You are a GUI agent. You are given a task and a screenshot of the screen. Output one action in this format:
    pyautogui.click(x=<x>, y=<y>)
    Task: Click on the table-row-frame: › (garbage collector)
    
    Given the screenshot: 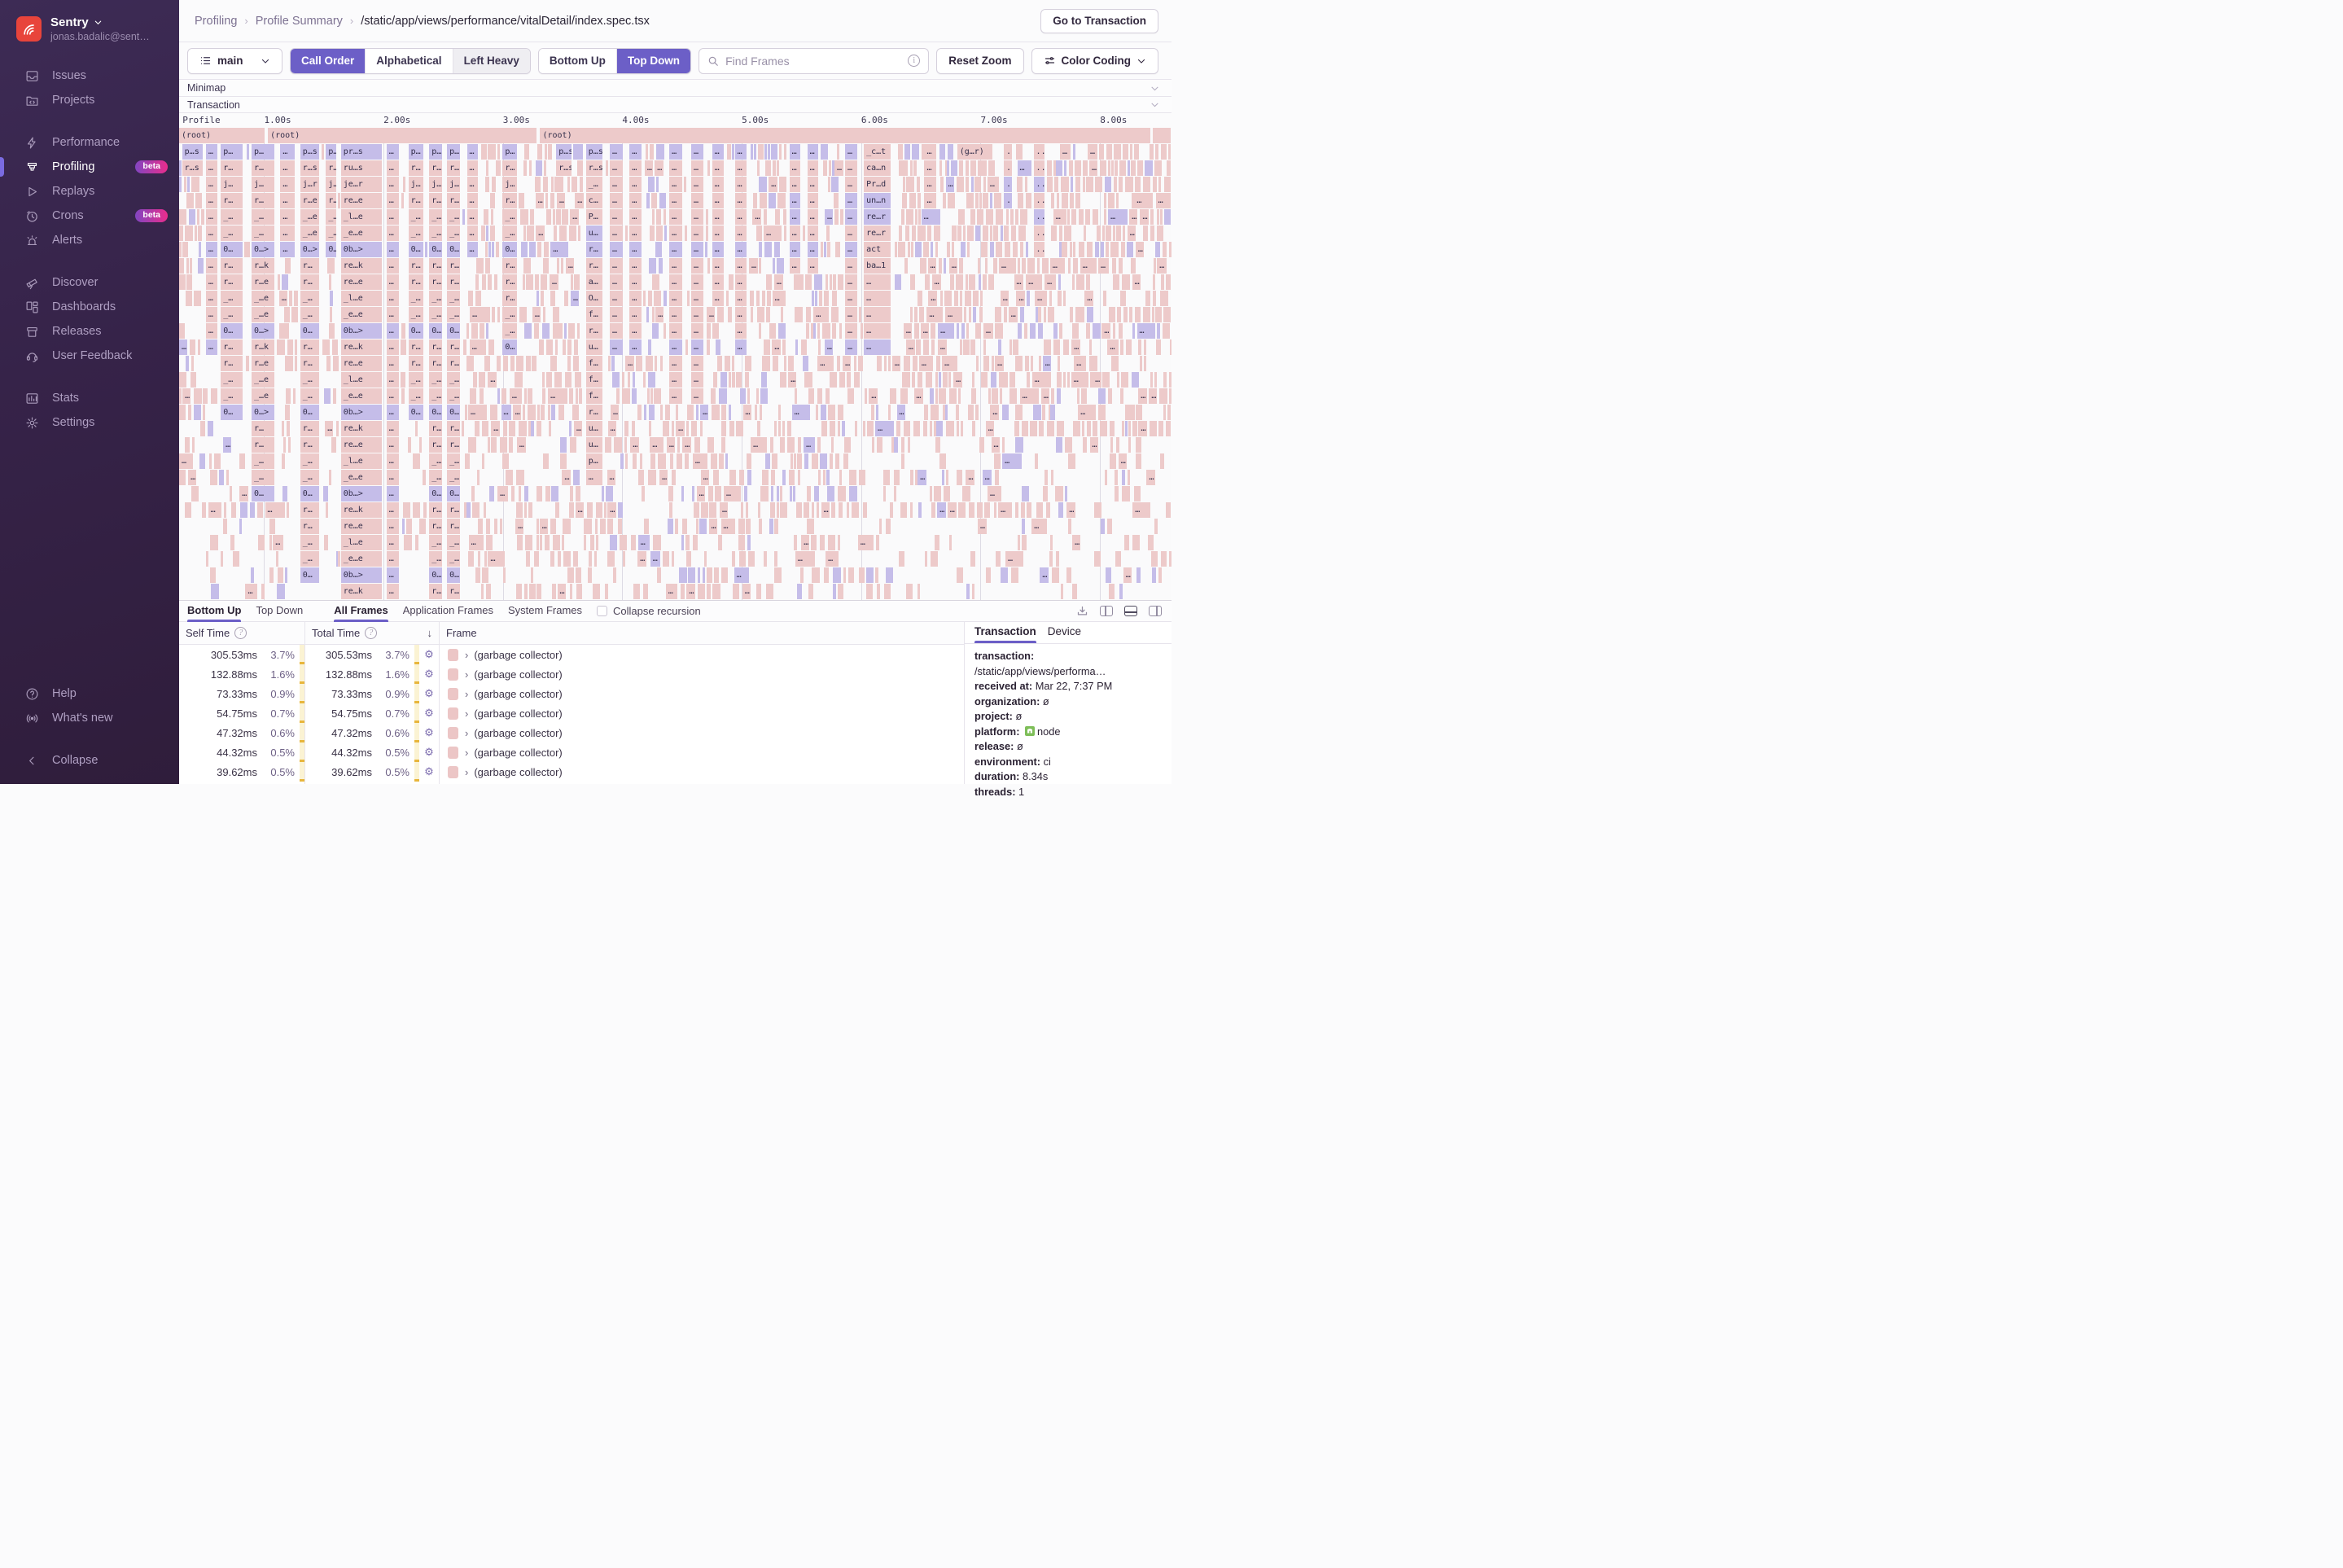 What is the action you would take?
    pyautogui.click(x=702, y=752)
    